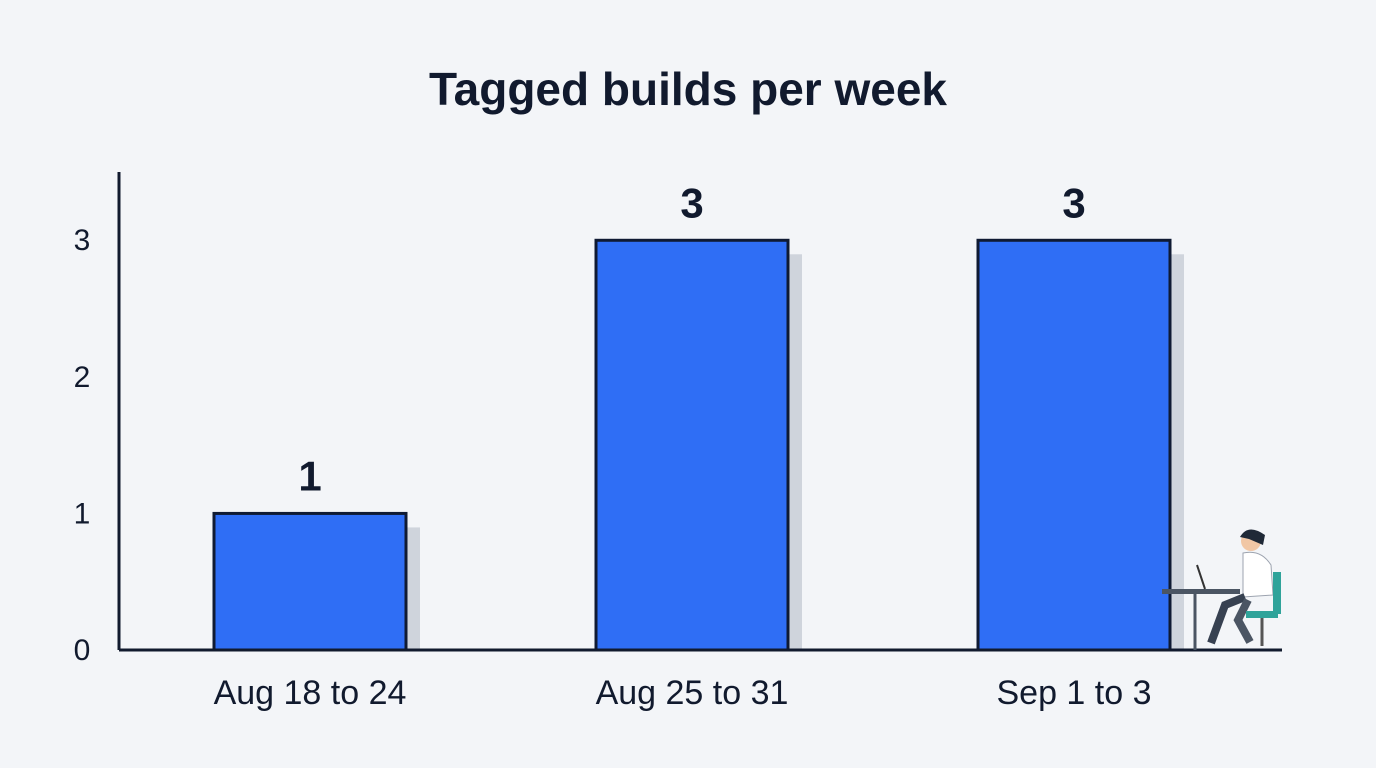  Describe the element at coordinates (1073, 693) in the screenshot. I see `x-tick-label: Sep 1 to 3` at that location.